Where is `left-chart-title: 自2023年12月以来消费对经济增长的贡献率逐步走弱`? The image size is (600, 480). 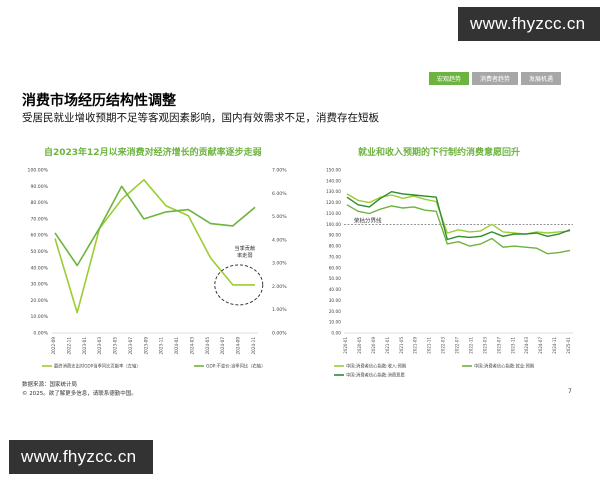 left-chart-title: 自2023年12月以来消费对经济增长的贡献率逐步走弱 is located at coordinates (153, 153).